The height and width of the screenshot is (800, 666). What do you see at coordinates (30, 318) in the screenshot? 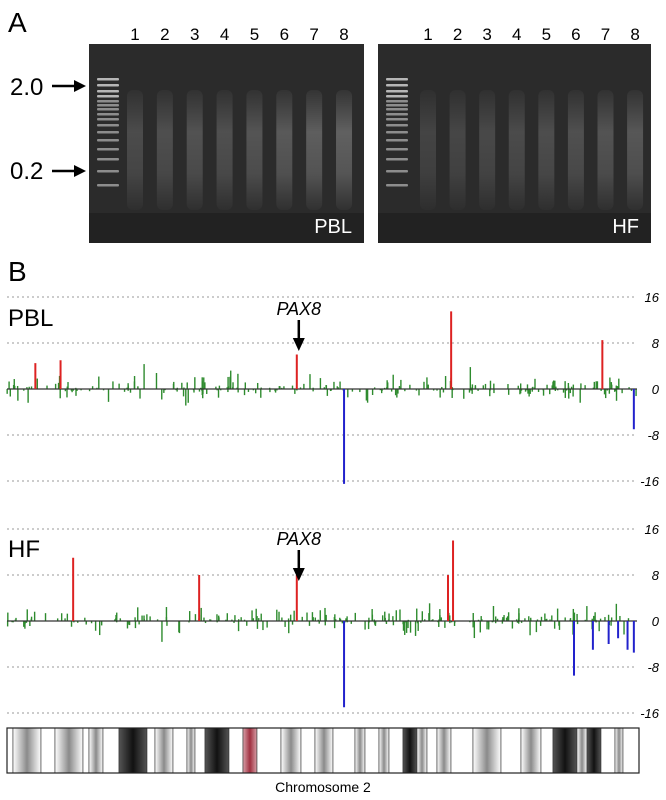
I see `sample-label: PBL` at bounding box center [30, 318].